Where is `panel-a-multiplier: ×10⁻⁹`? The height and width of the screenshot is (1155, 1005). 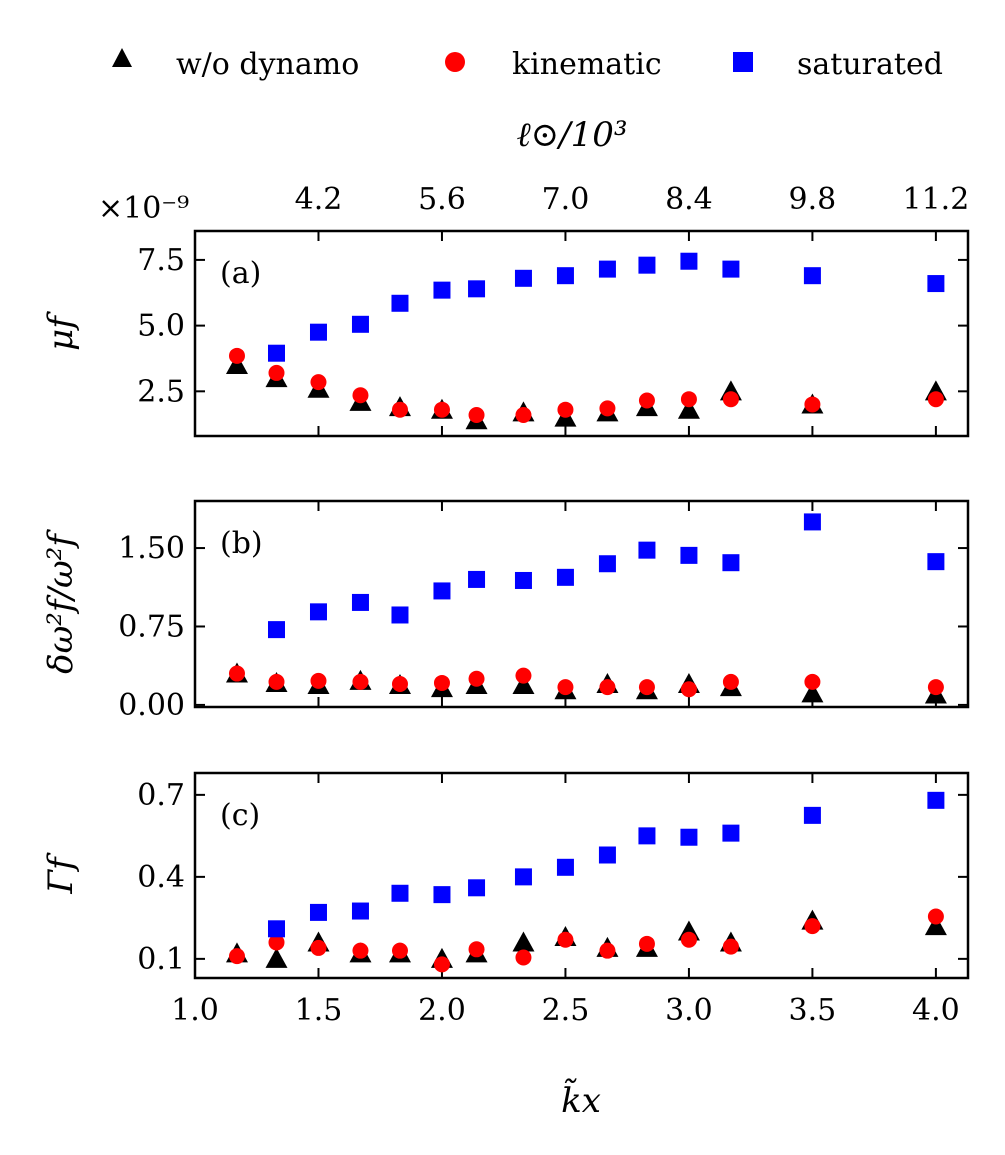 panel-a-multiplier: ×10⁻⁹ is located at coordinates (143, 208).